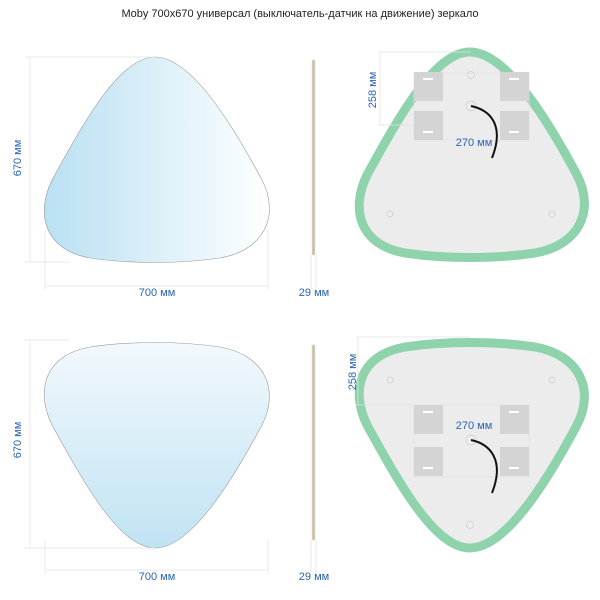 The image size is (600, 600). I want to click on mount-brackets, so click(471, 449).